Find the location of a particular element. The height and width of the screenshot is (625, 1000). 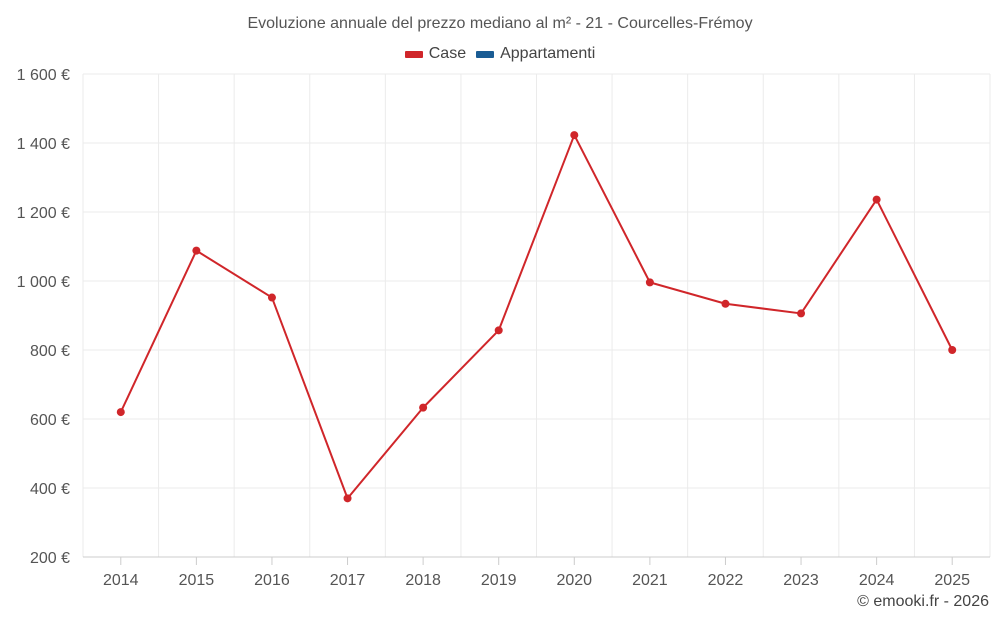

x-tick-label: 2023 is located at coordinates (801, 580).